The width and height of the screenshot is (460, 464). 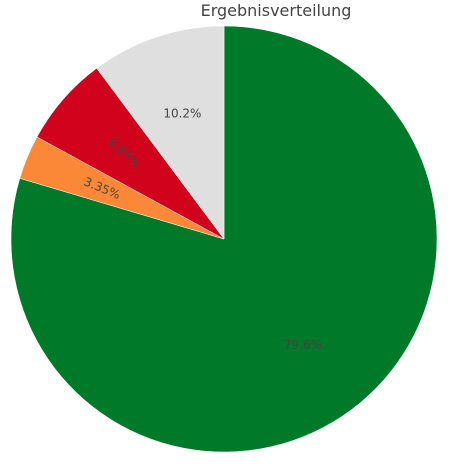 I want to click on pie-slice-label-3: 10.2%, so click(x=182, y=114).